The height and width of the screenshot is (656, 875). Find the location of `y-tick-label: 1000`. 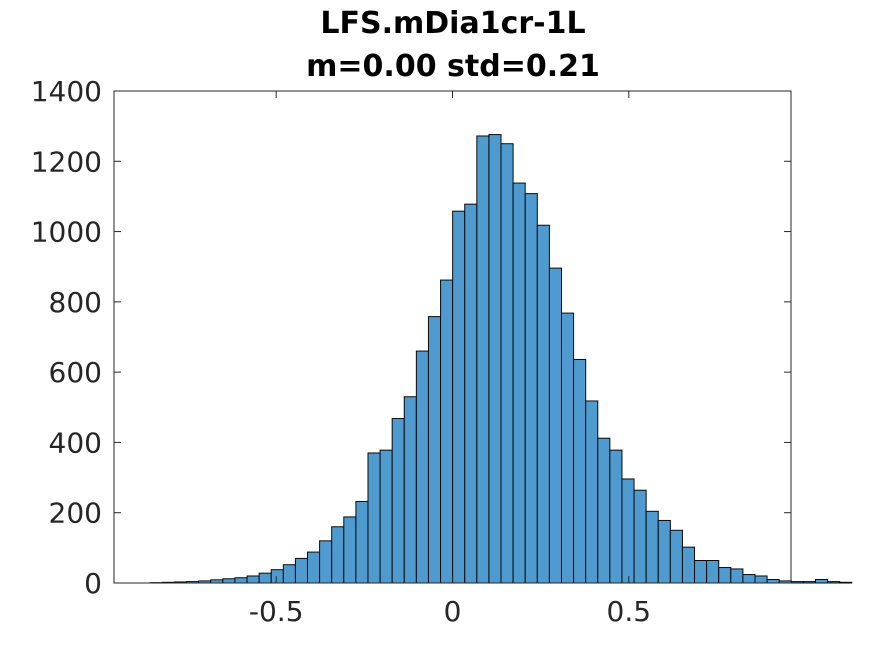

y-tick-label: 1000 is located at coordinates (66, 232).